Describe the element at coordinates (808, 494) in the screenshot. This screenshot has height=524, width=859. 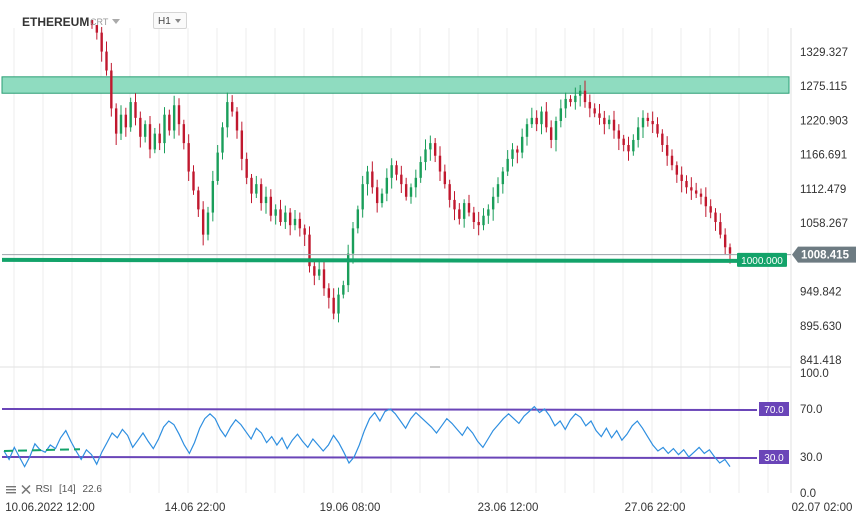
I see `rsi-tick-label: 0.0` at that location.